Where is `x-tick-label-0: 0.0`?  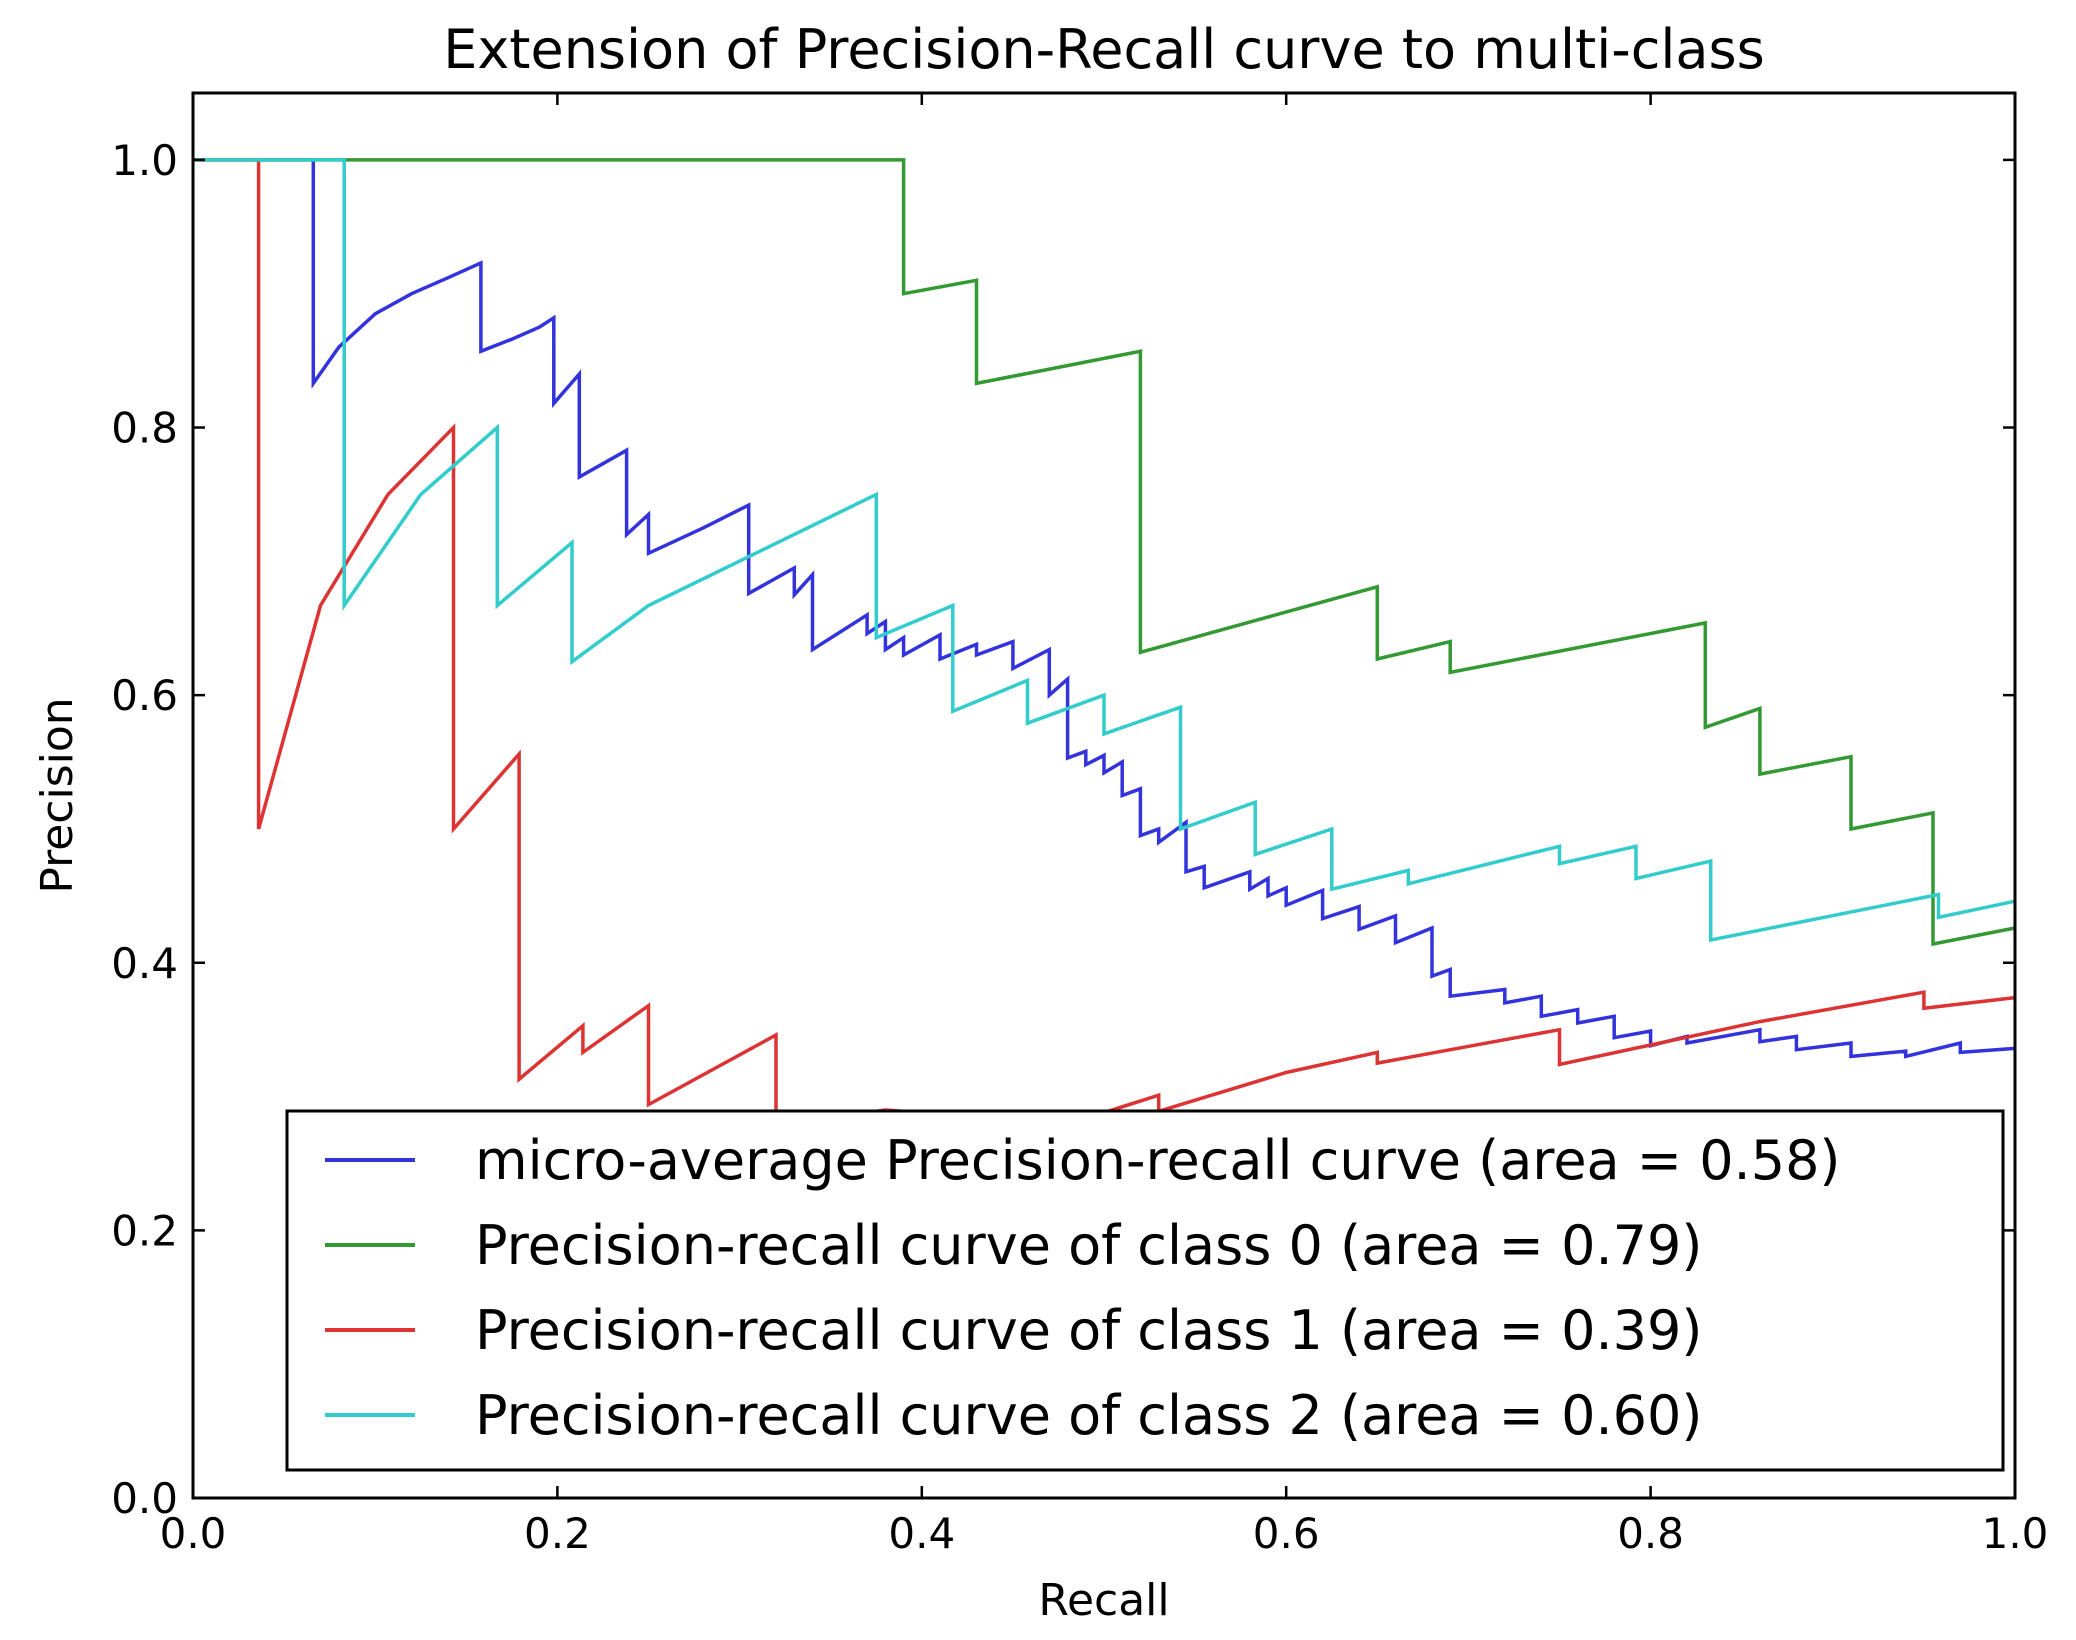 x-tick-label-0: 0.0 is located at coordinates (193, 1533).